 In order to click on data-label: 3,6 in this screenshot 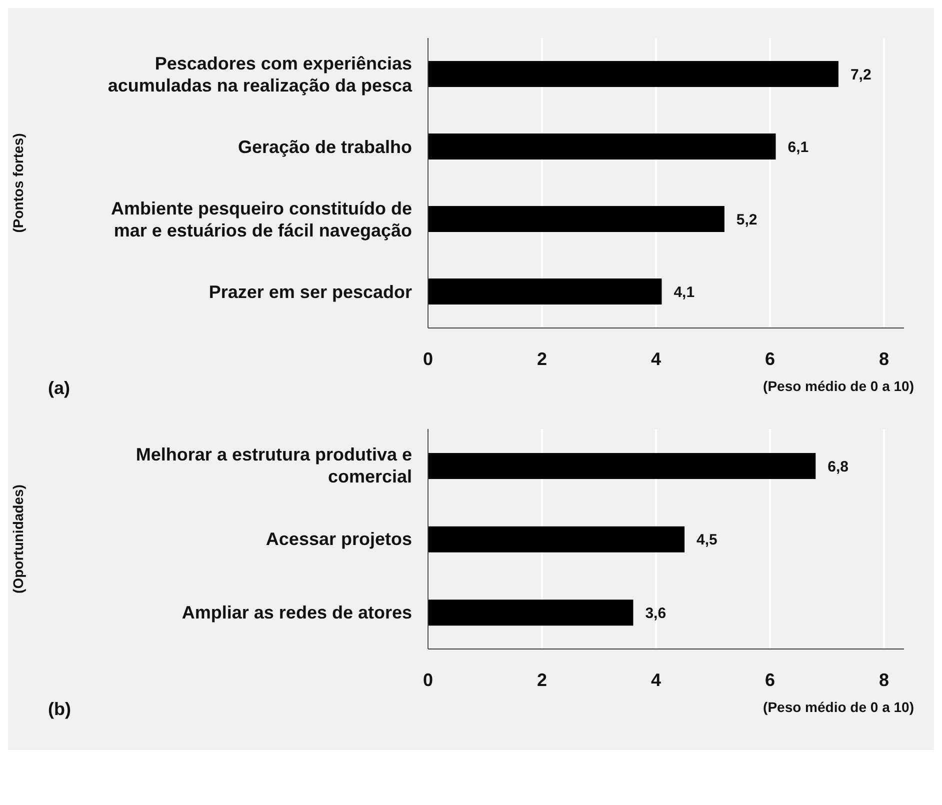, I will do `click(655, 613)`.